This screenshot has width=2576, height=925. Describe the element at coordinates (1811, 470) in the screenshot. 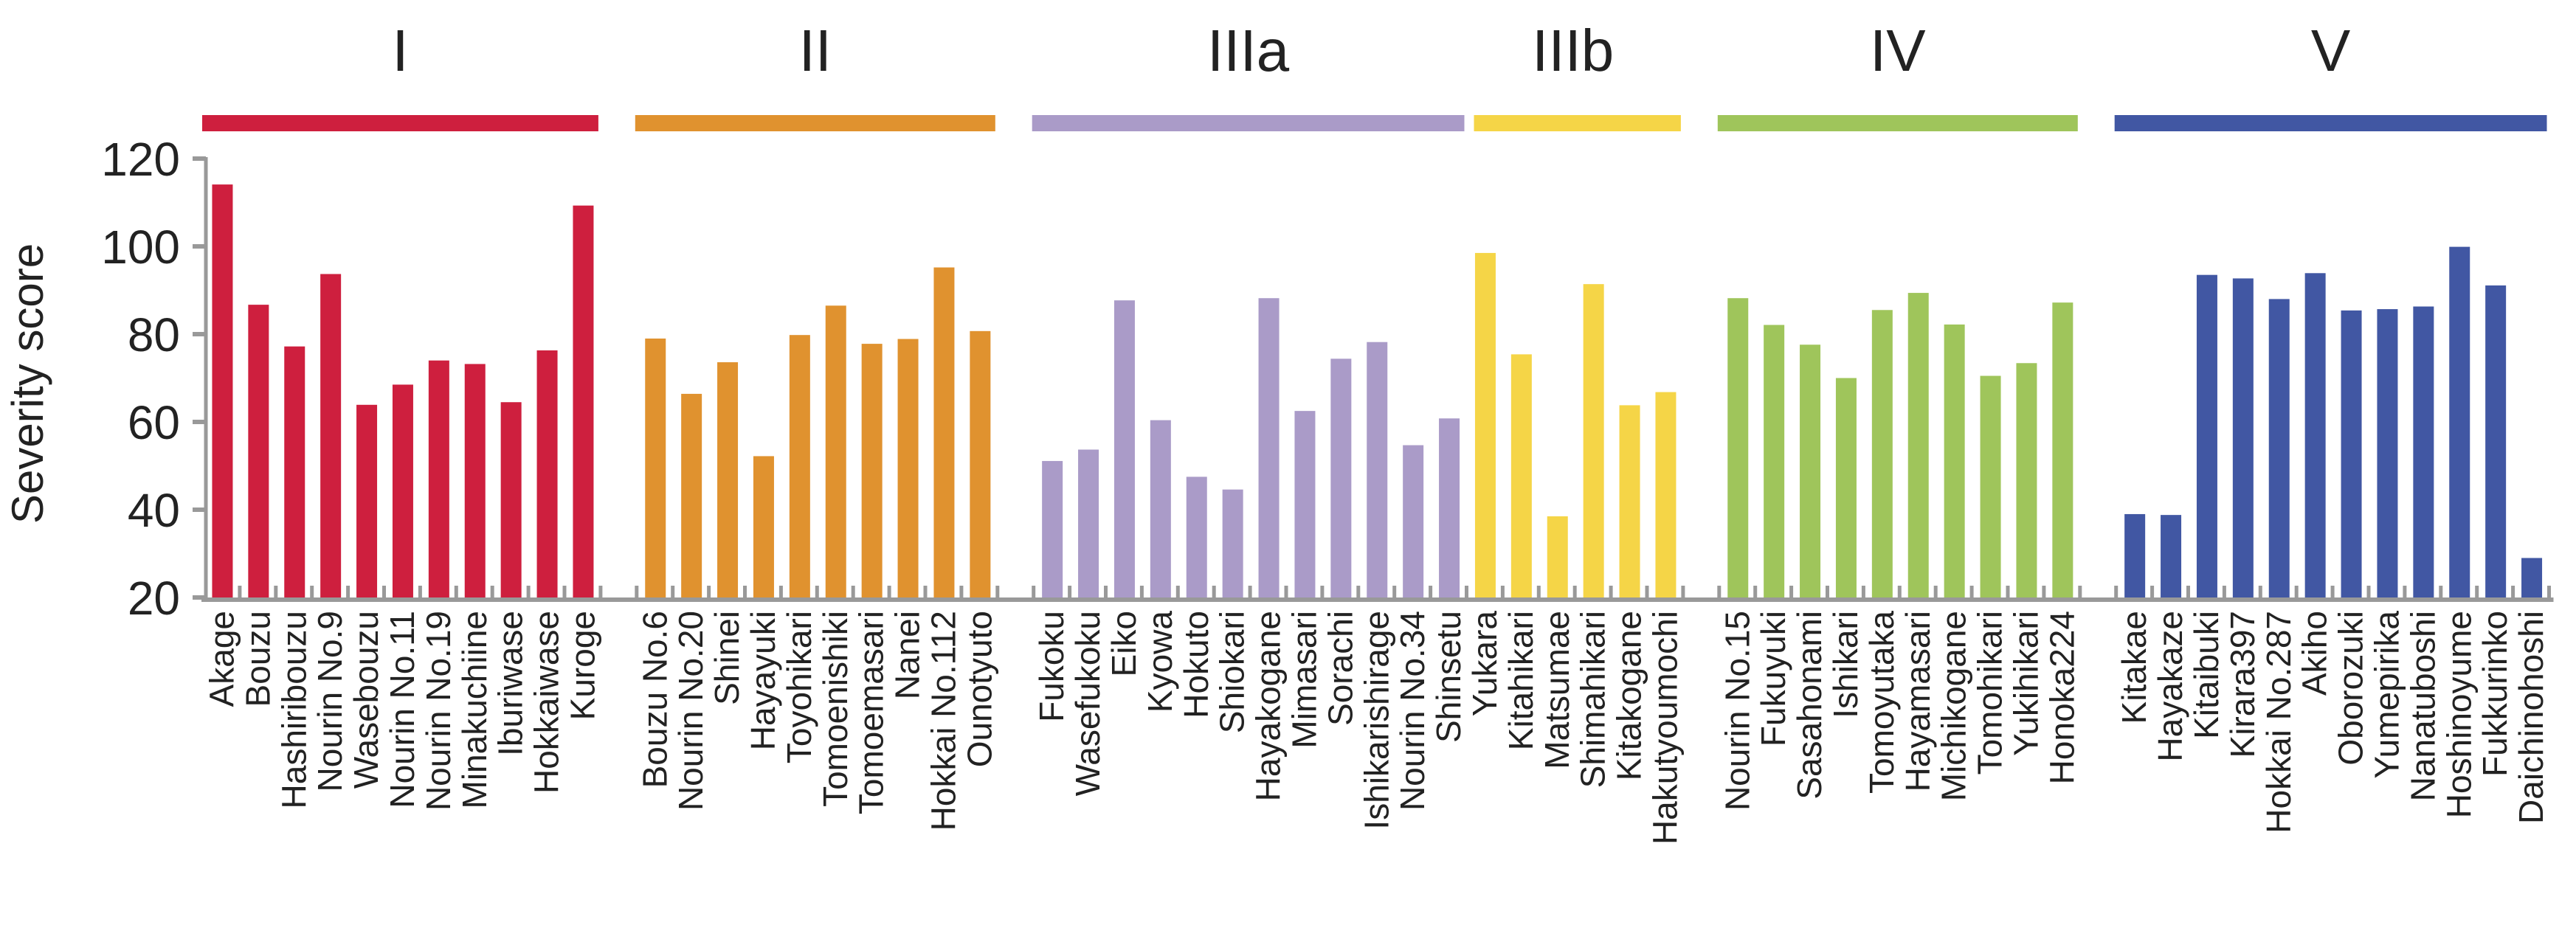

I see `bar-sasahonami` at that location.